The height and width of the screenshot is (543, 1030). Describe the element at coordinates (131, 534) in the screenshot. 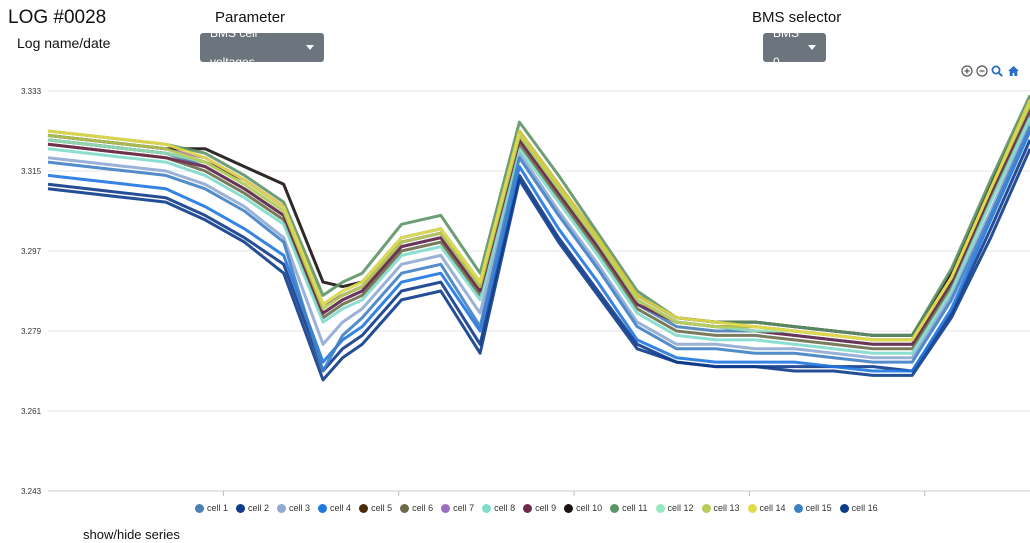

I see `show-hide-series-link: show/hide series` at that location.